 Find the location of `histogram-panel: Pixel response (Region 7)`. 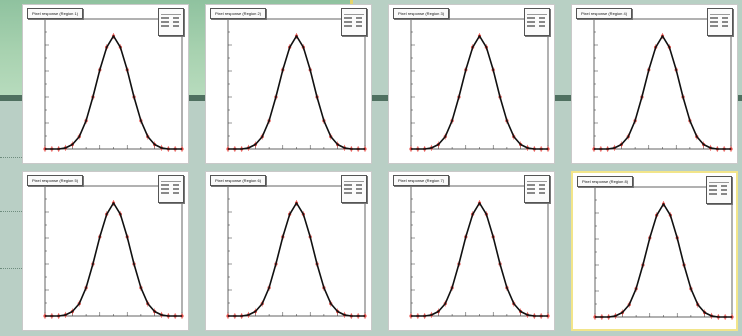

histogram-panel: Pixel response (Region 7) is located at coordinates (471, 251).